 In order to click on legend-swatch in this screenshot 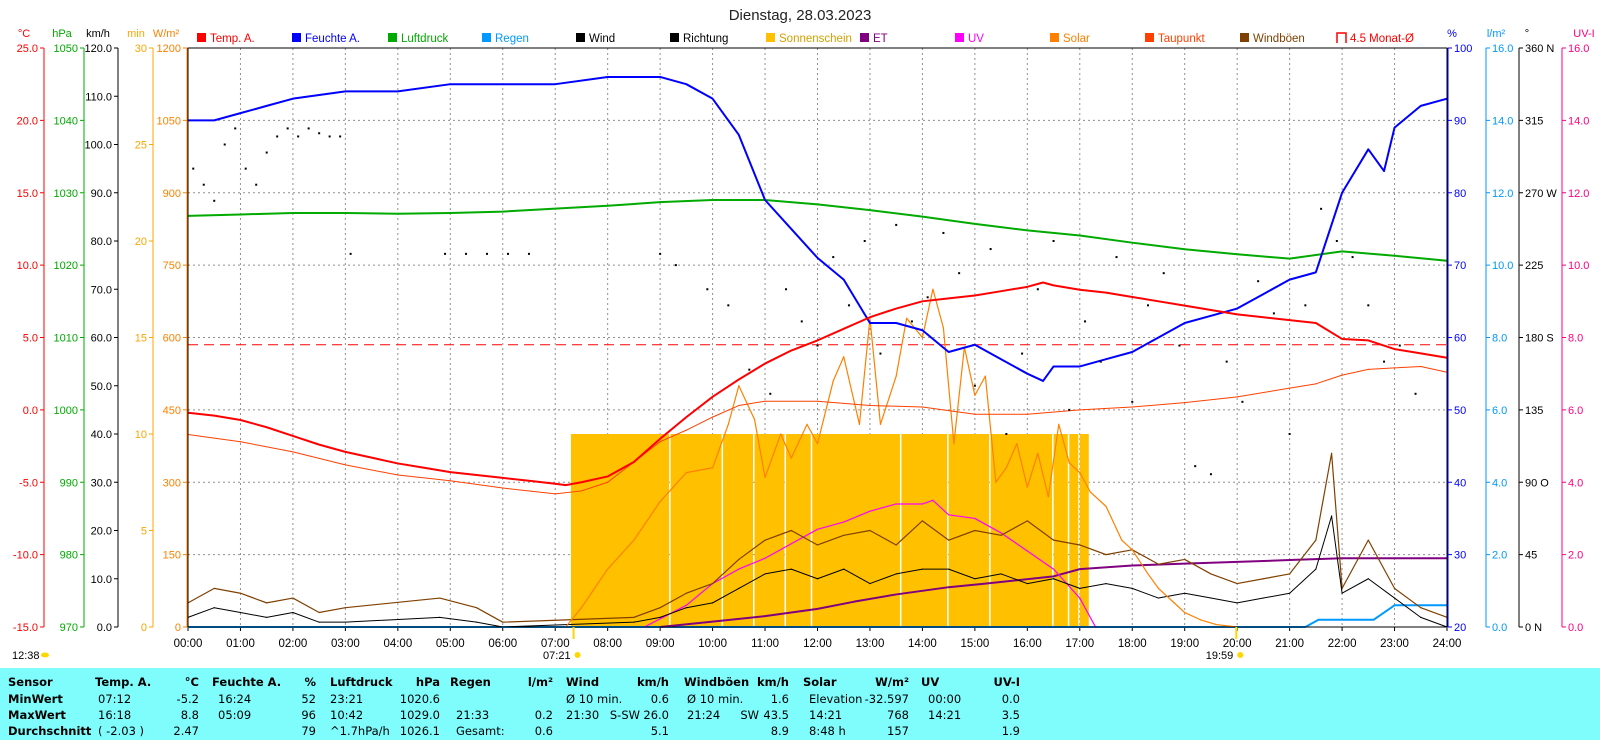, I will do `click(674, 37)`.